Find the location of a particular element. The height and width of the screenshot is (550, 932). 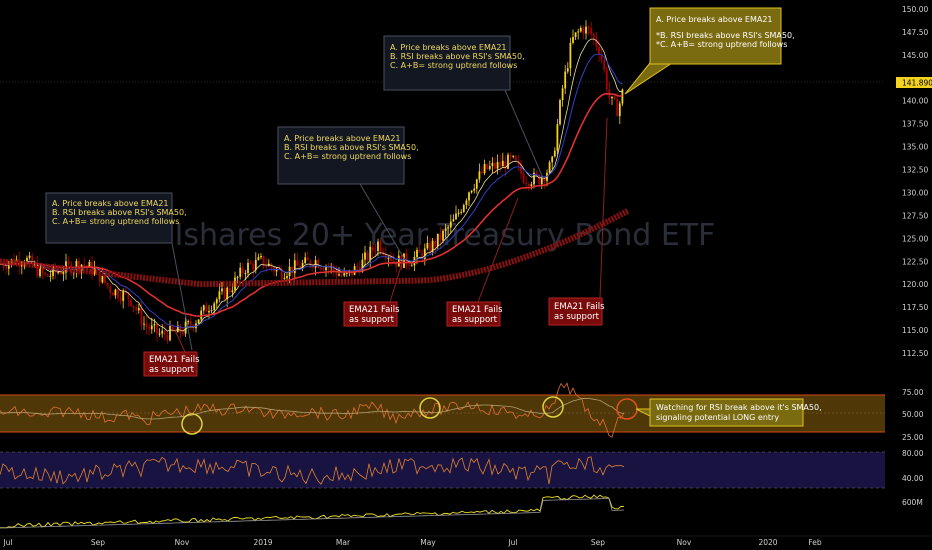

annotation-2-line-3: C. A+B= strong uptrend follows is located at coordinates (347, 156).